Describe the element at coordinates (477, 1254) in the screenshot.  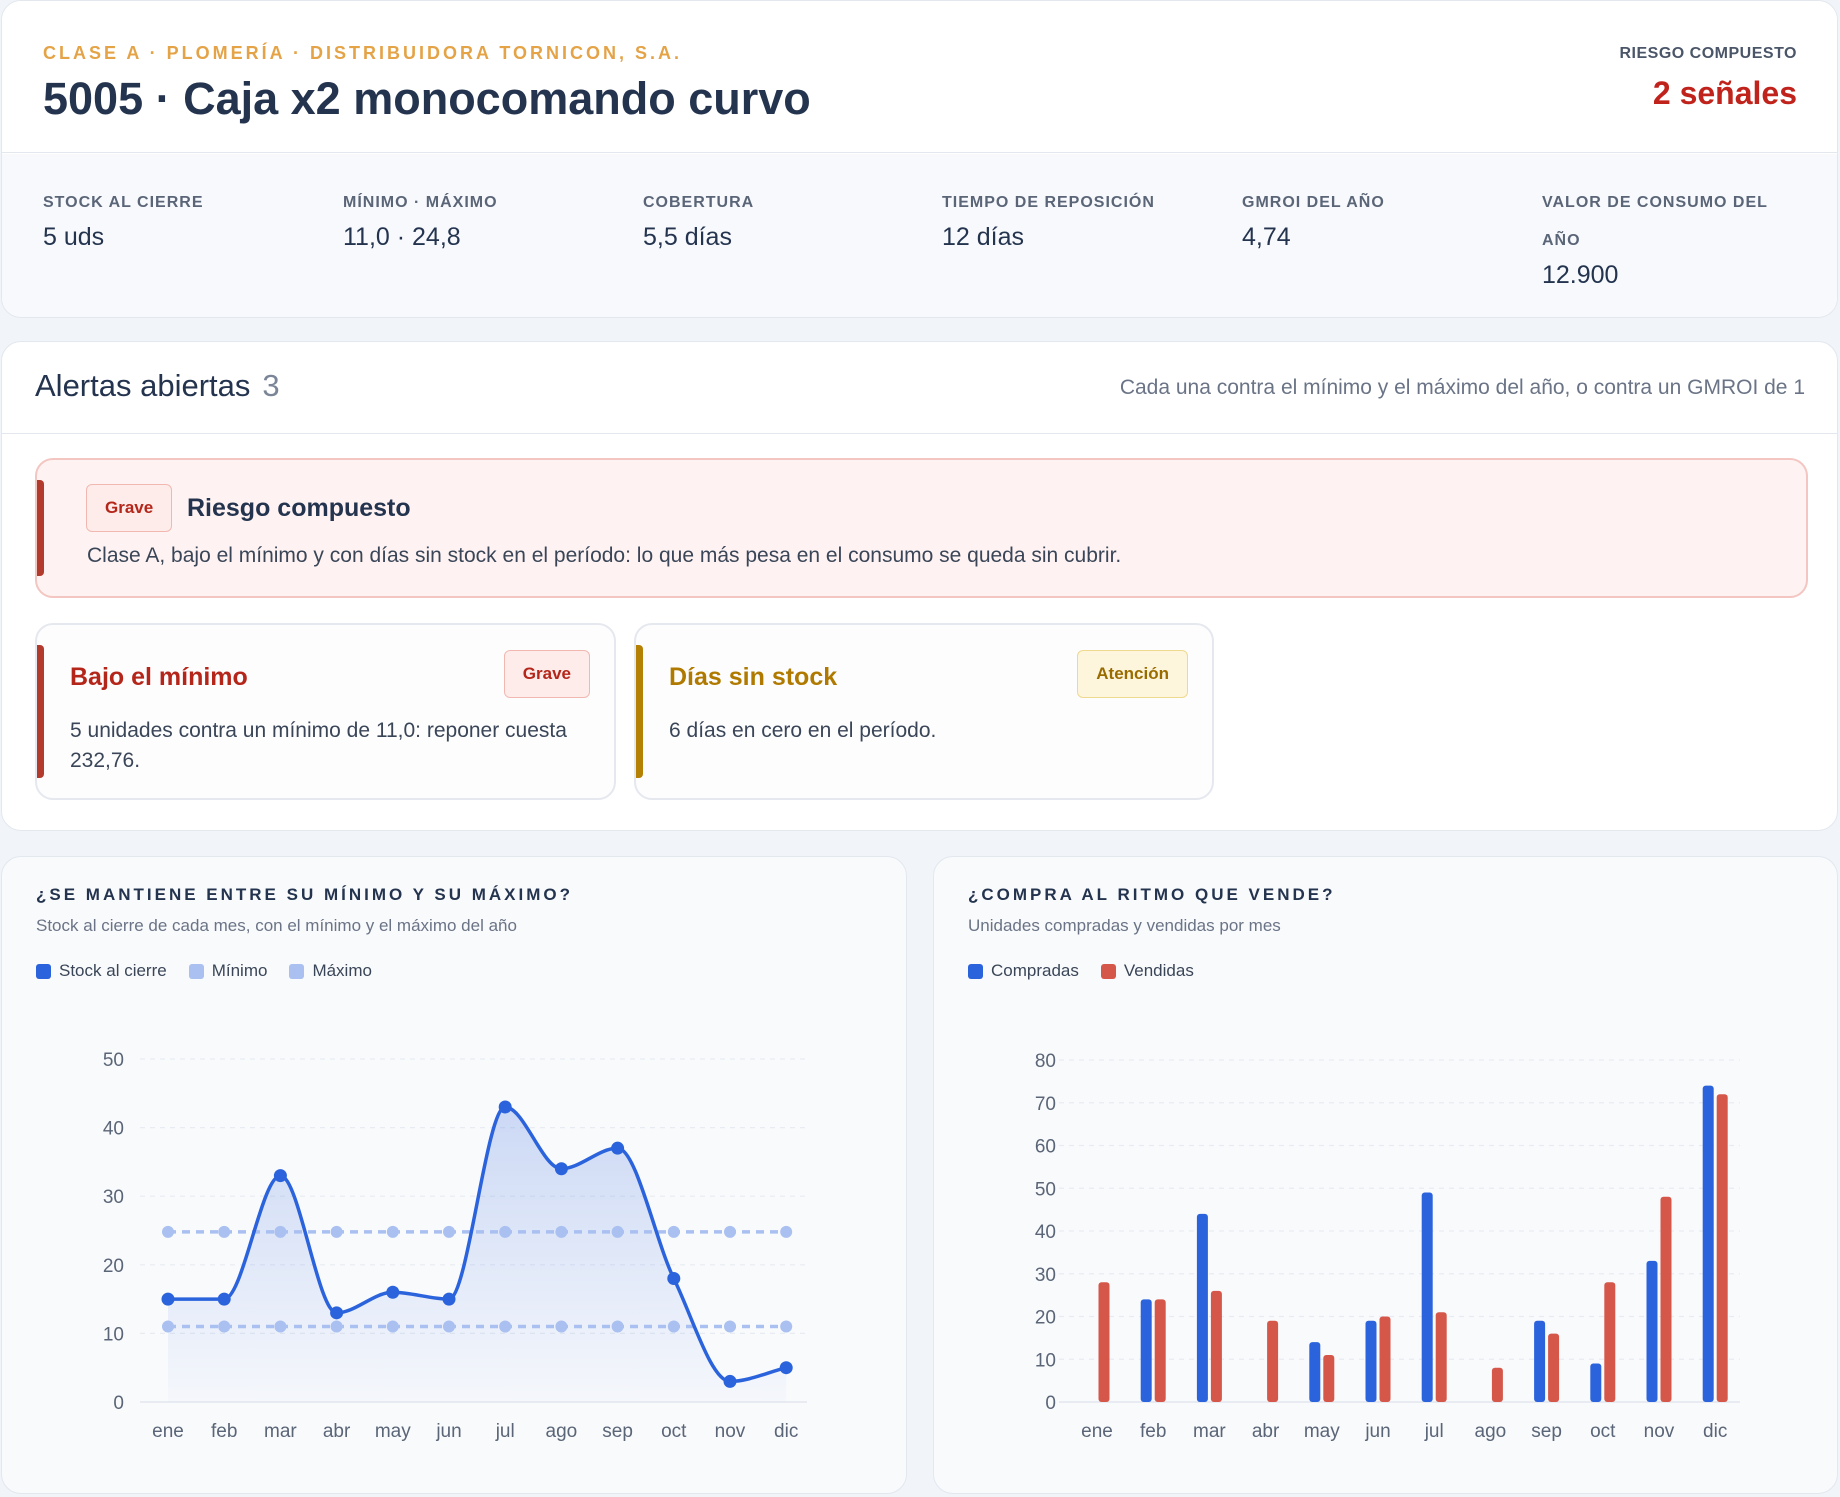
I see `stock-area` at that location.